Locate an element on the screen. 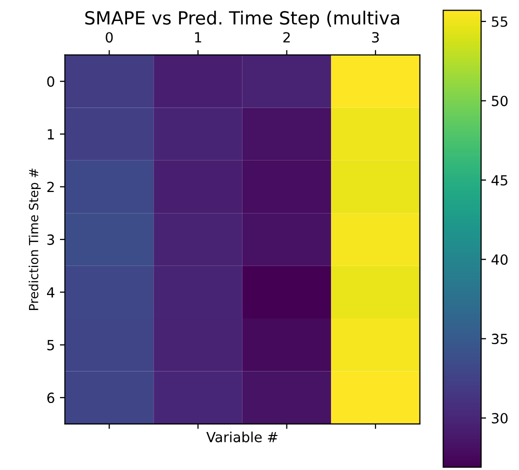 This screenshot has height=470, width=519. y-tick-label: 6 is located at coordinates (50, 398).